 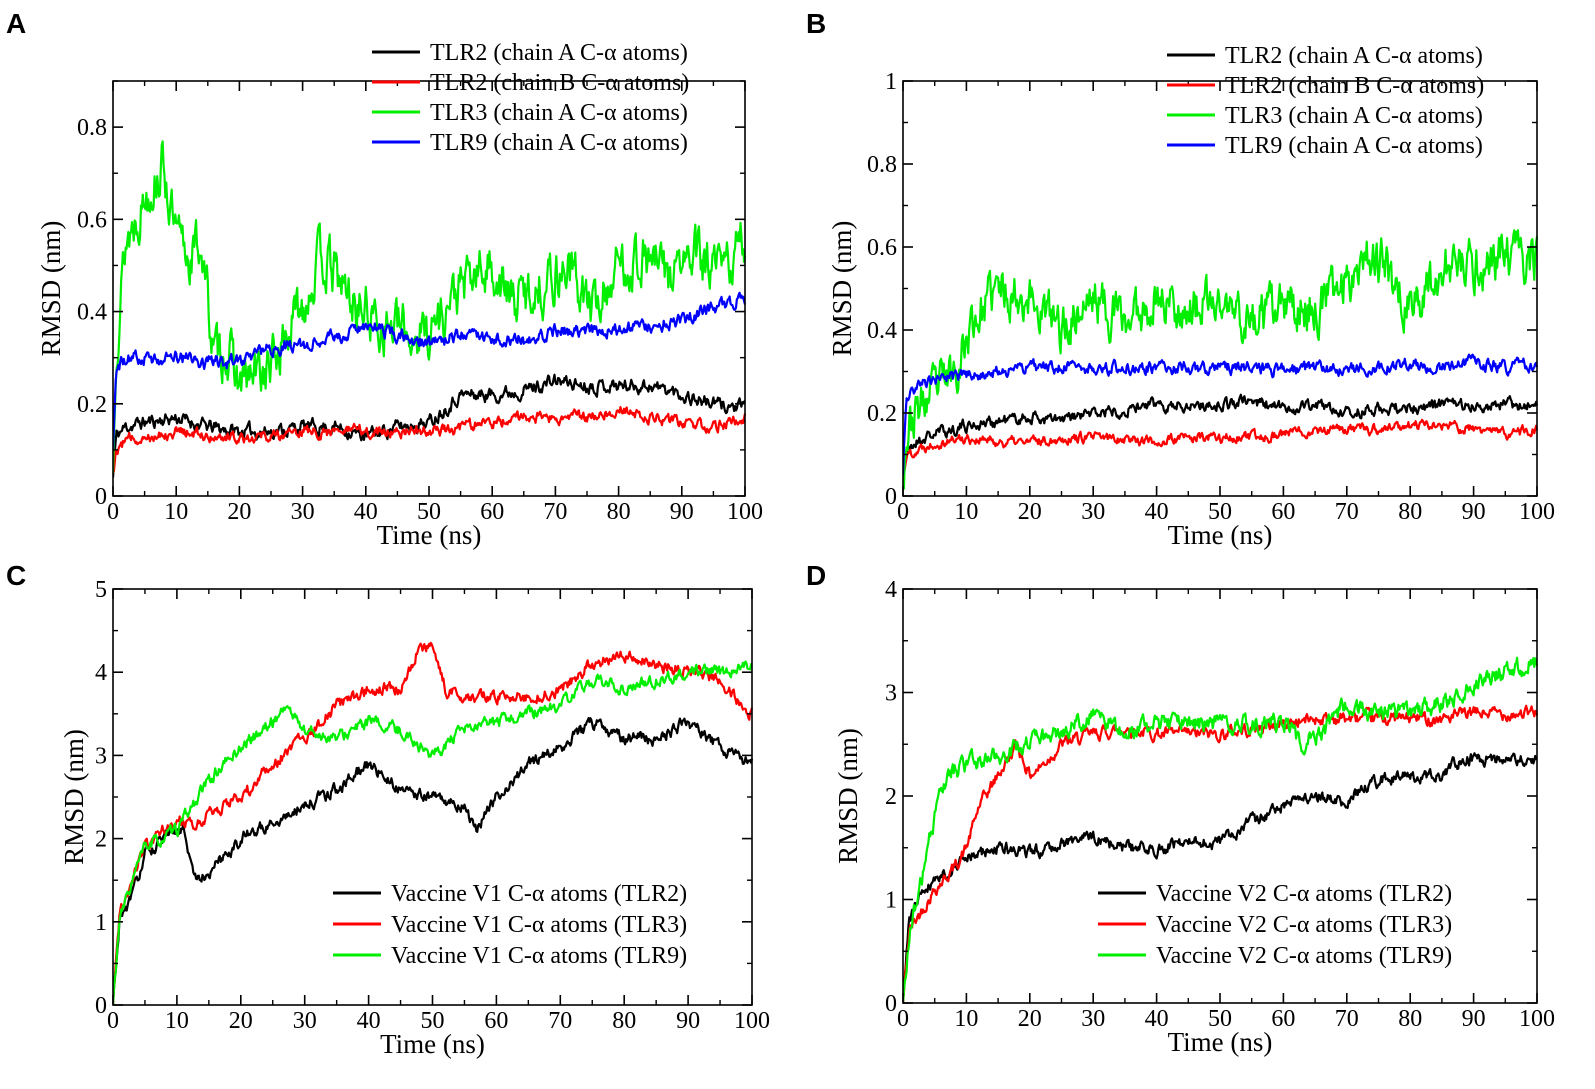 I want to click on panel-label: B, so click(x=816, y=23).